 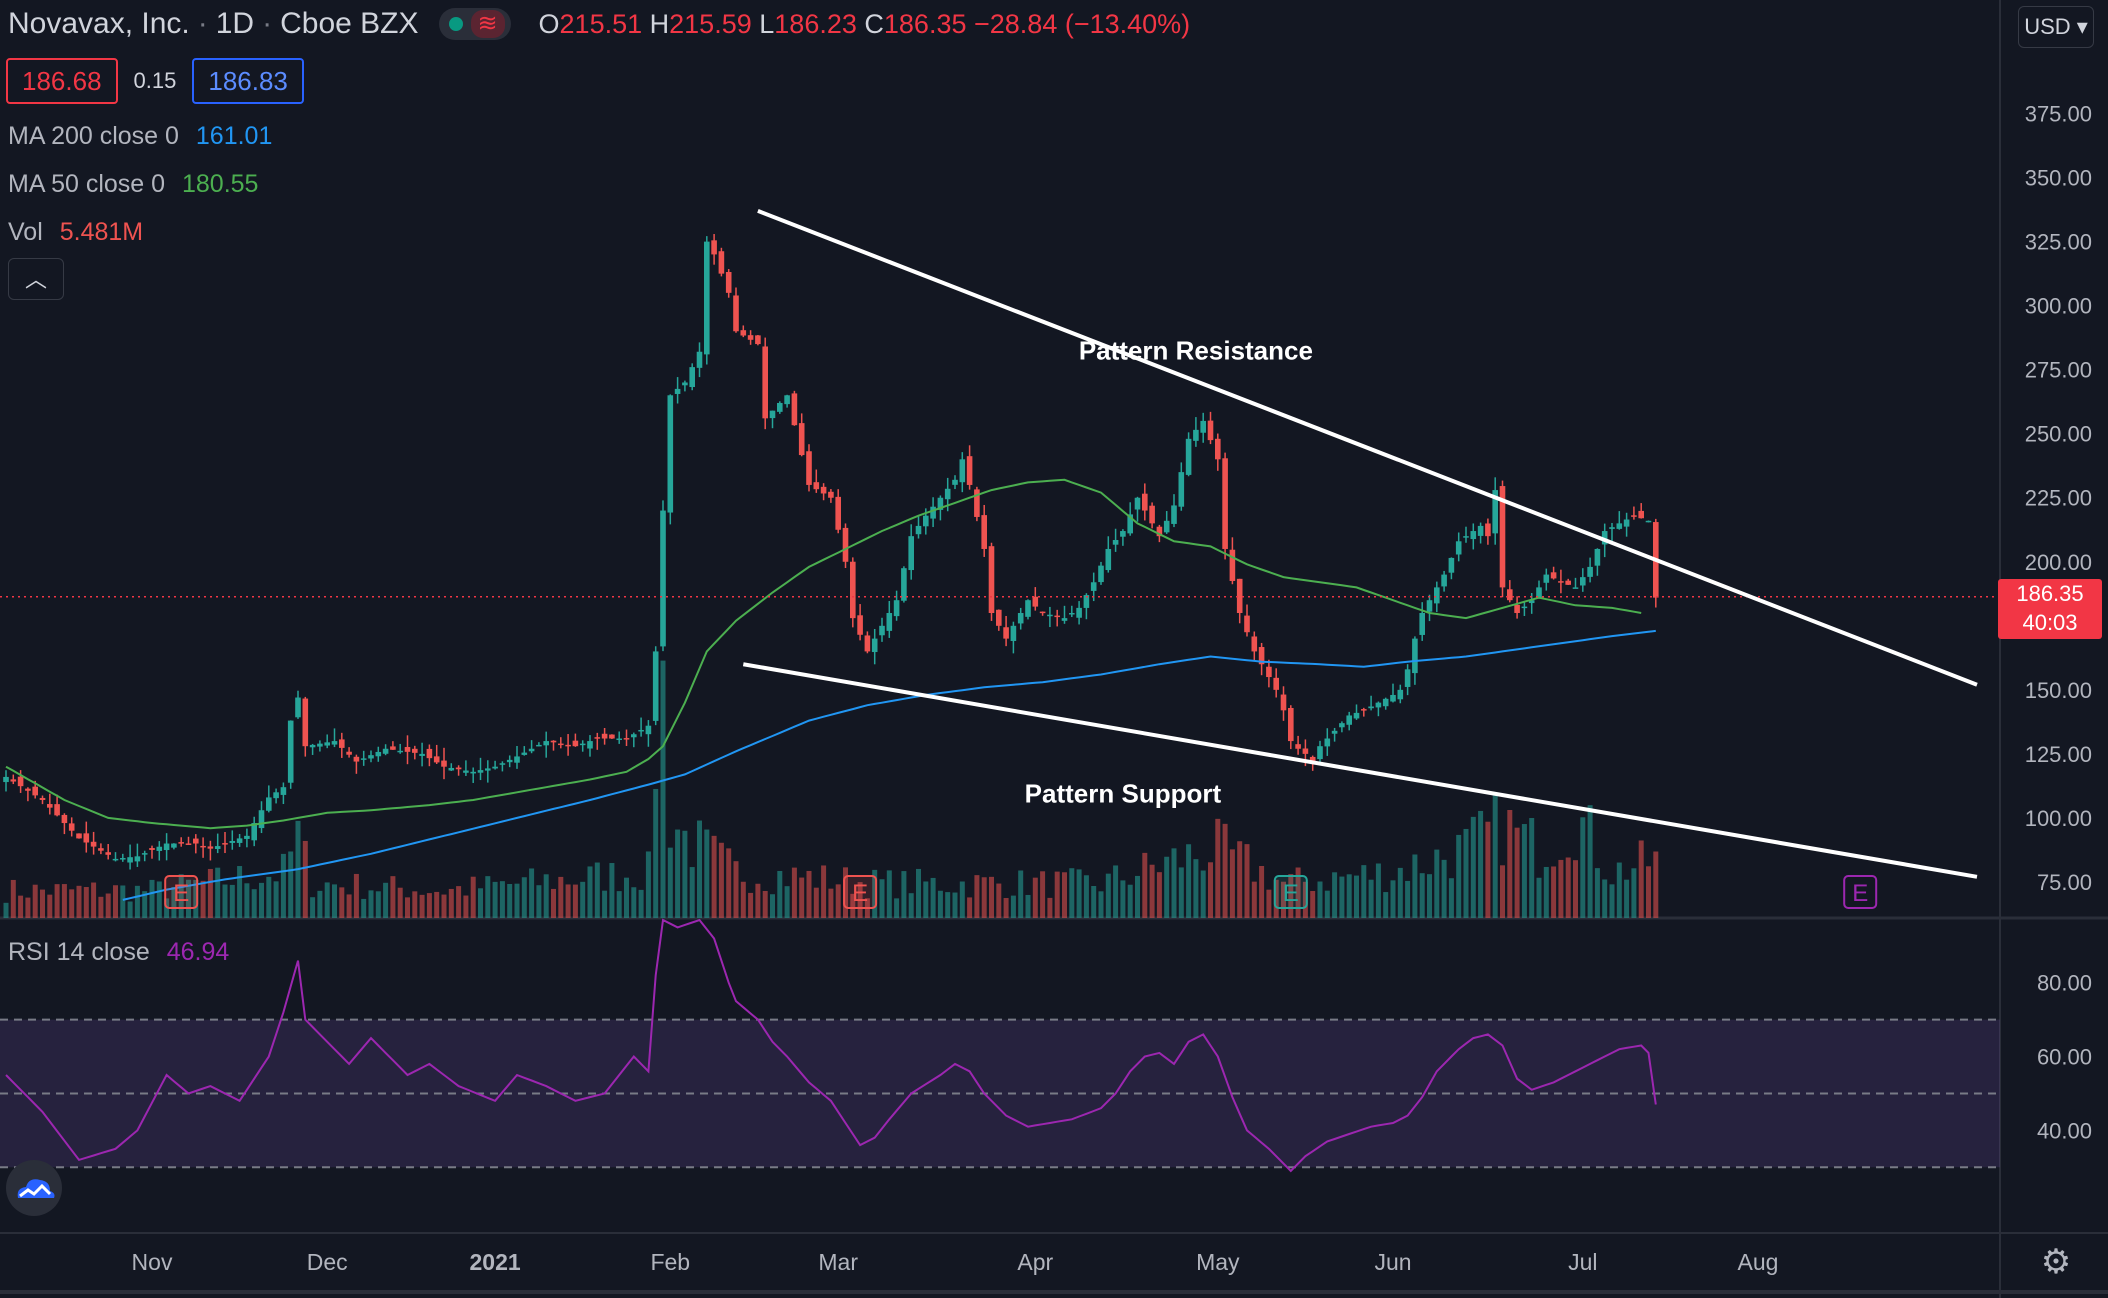 What do you see at coordinates (874, 23) in the screenshot?
I see `close-label: C` at bounding box center [874, 23].